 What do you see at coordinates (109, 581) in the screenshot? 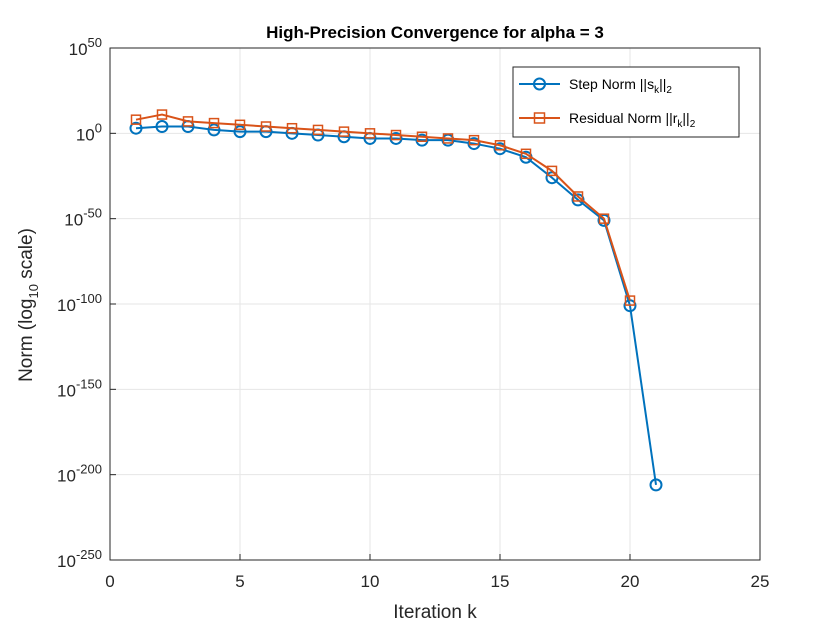
I see `x-tick-label: 0` at bounding box center [109, 581].